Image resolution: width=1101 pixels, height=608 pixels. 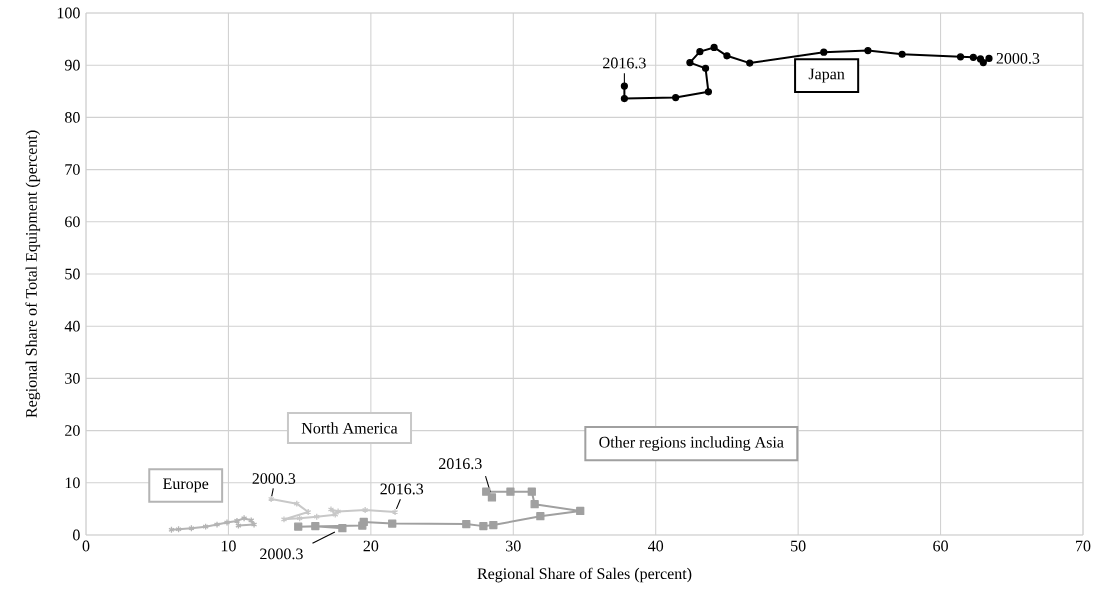 I want to click on x-tick-label: 40, so click(x=656, y=546).